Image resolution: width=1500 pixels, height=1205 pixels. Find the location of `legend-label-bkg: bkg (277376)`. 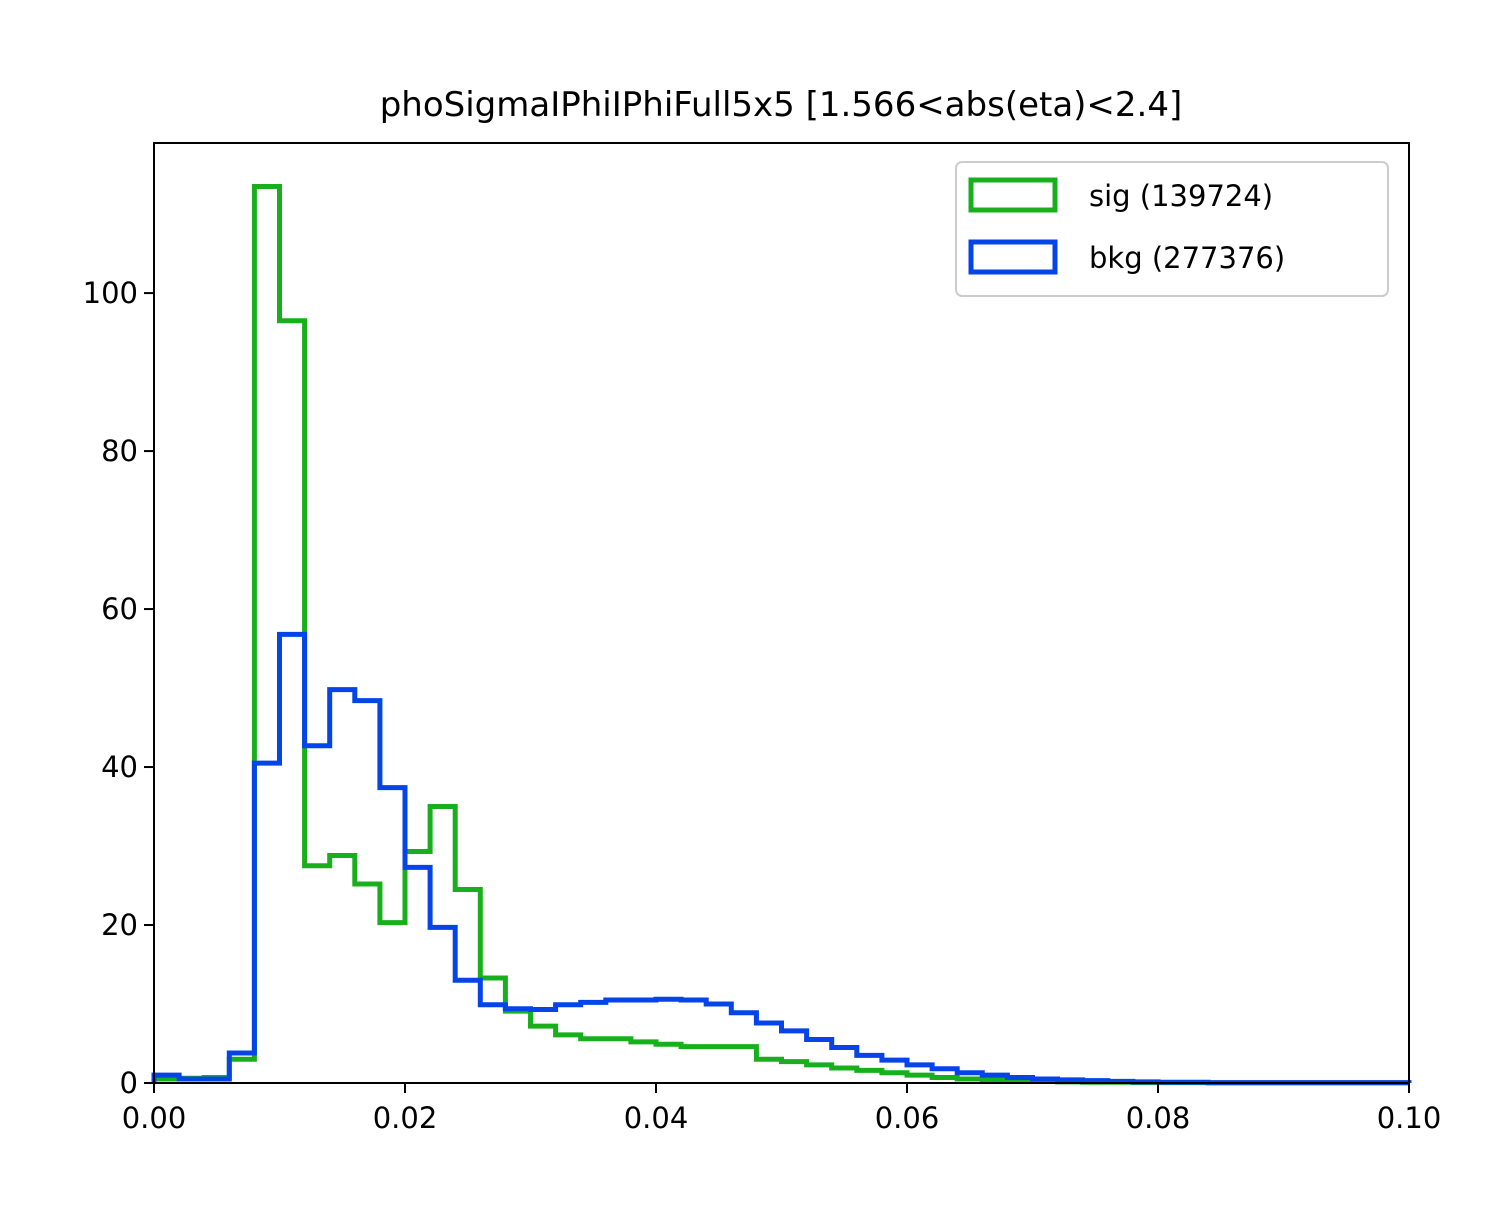

legend-label-bkg: bkg (277376) is located at coordinates (1187, 258).